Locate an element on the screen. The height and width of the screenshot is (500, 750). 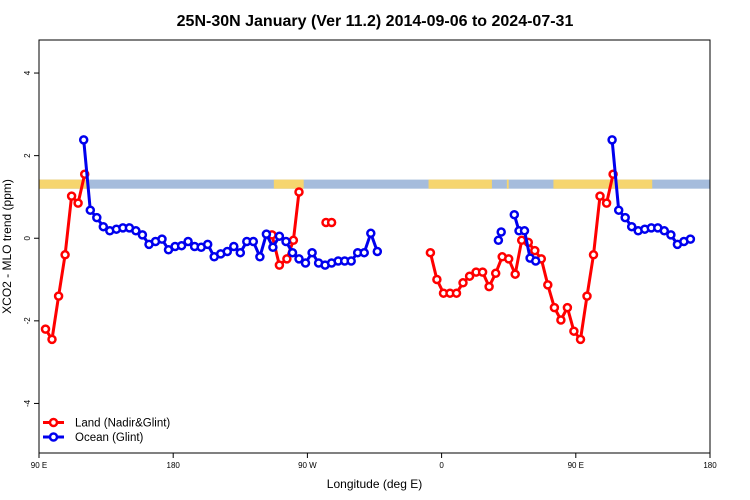
strip-ocean is located at coordinates (374, 184).